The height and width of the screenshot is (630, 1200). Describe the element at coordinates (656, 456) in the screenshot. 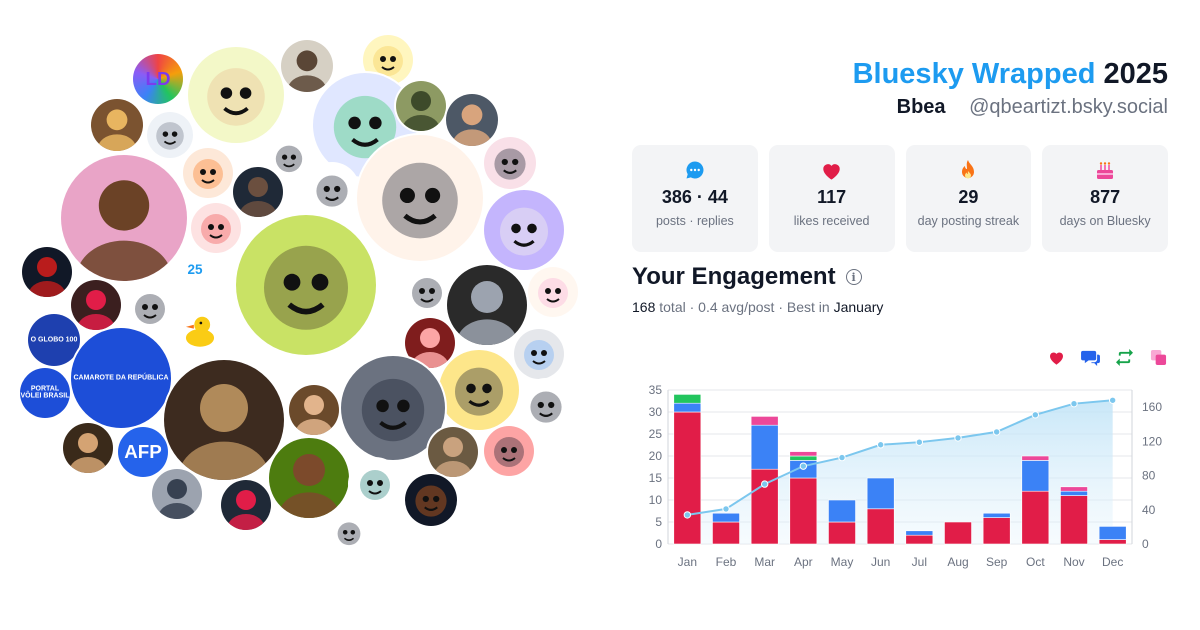

I see `y-left-tick-label: 20` at that location.